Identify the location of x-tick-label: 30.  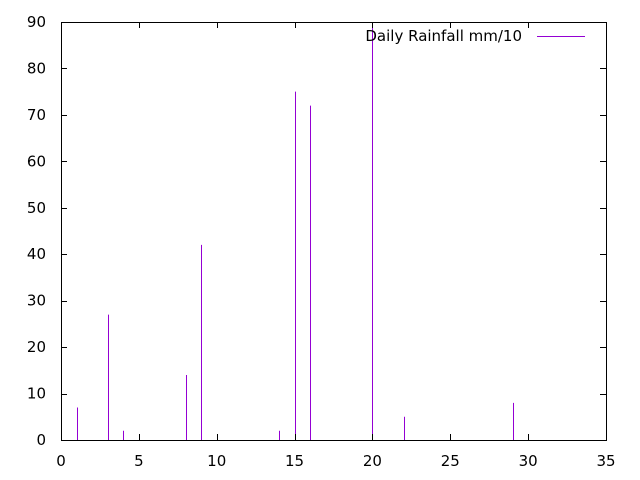
(528, 461).